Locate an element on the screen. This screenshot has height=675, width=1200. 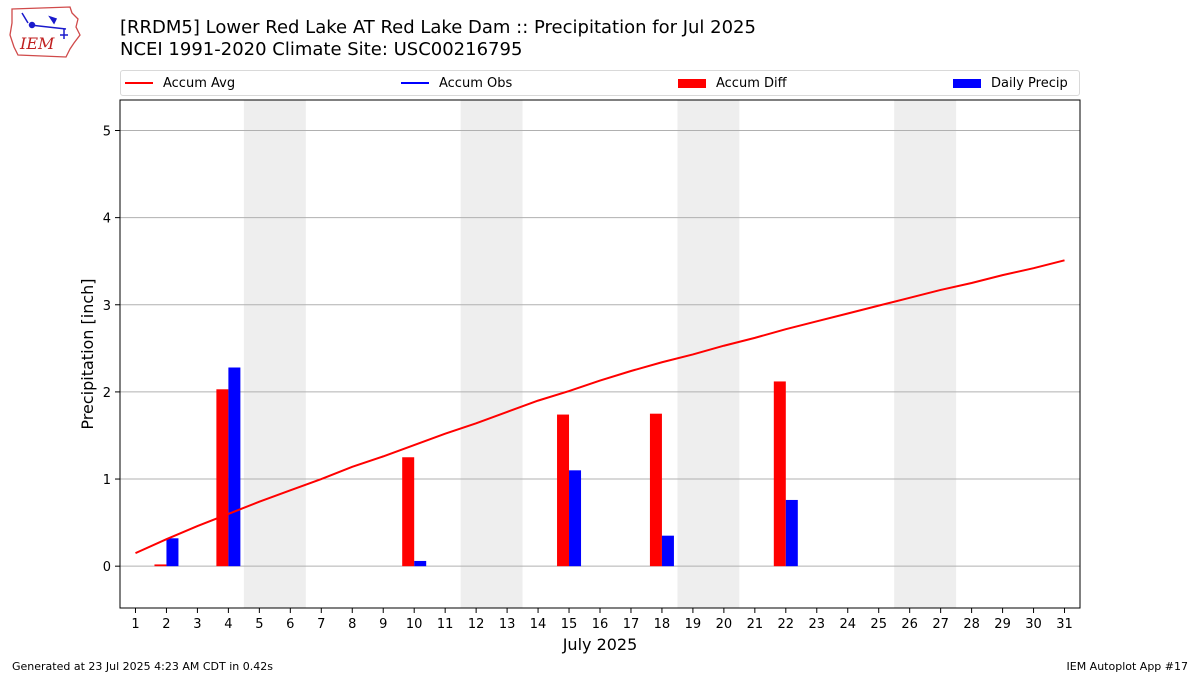
x-tick-label-15: 15 is located at coordinates (569, 624).